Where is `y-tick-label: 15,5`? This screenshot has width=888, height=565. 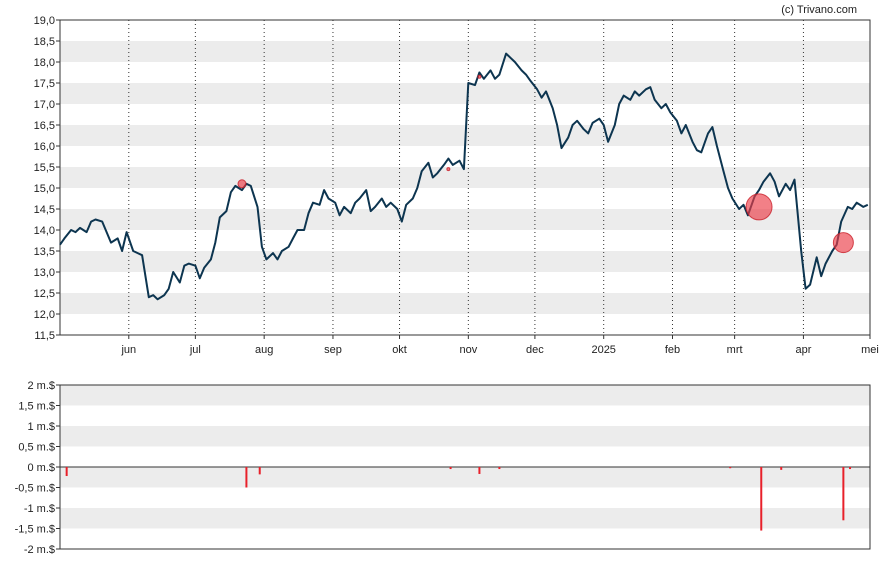
y-tick-label: 15,5 is located at coordinates (44, 168).